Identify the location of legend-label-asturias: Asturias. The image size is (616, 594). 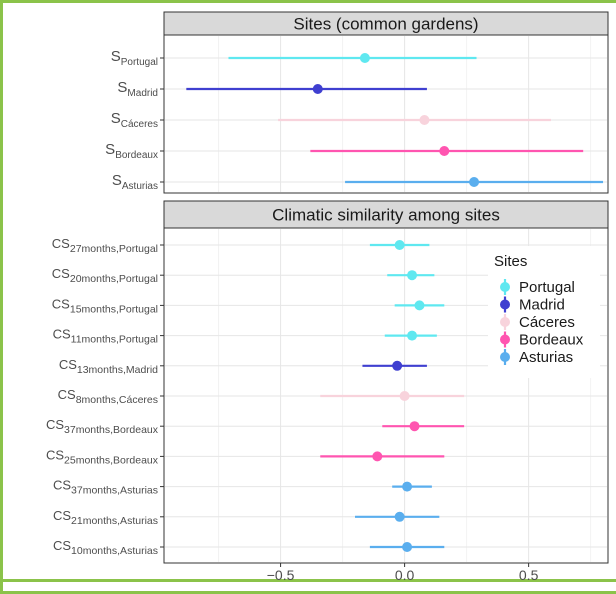
(546, 357).